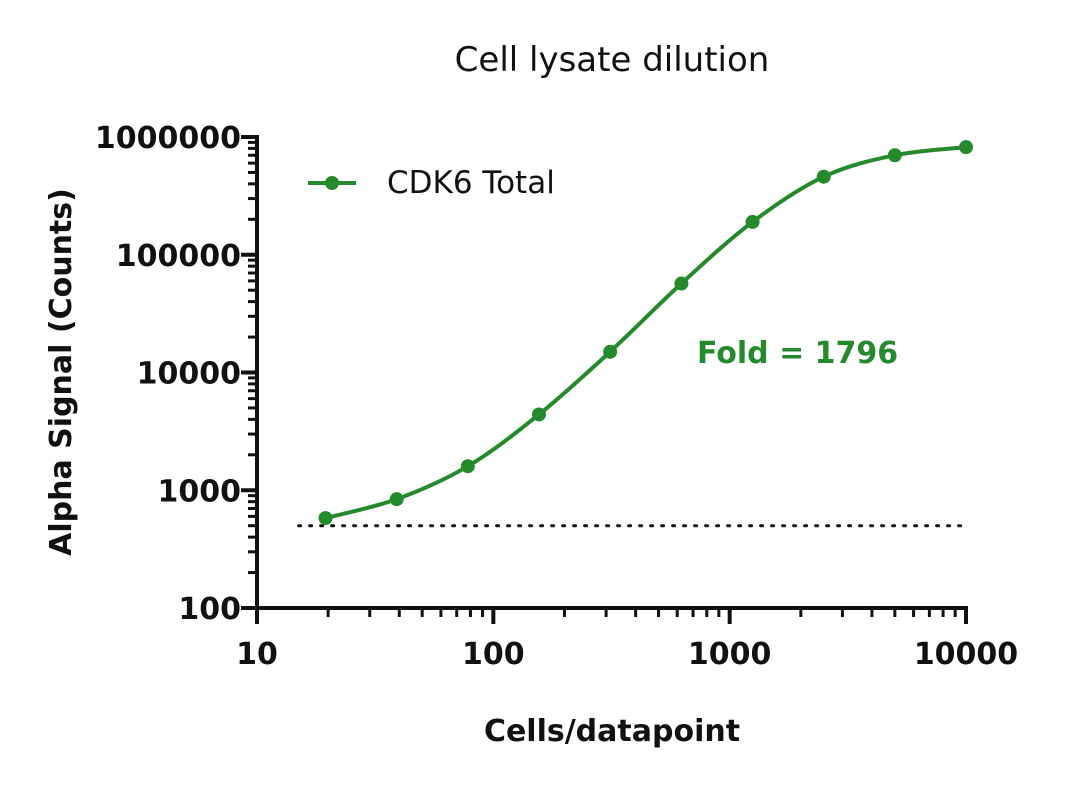  I want to click on x-tick-label: 10, so click(257, 654).